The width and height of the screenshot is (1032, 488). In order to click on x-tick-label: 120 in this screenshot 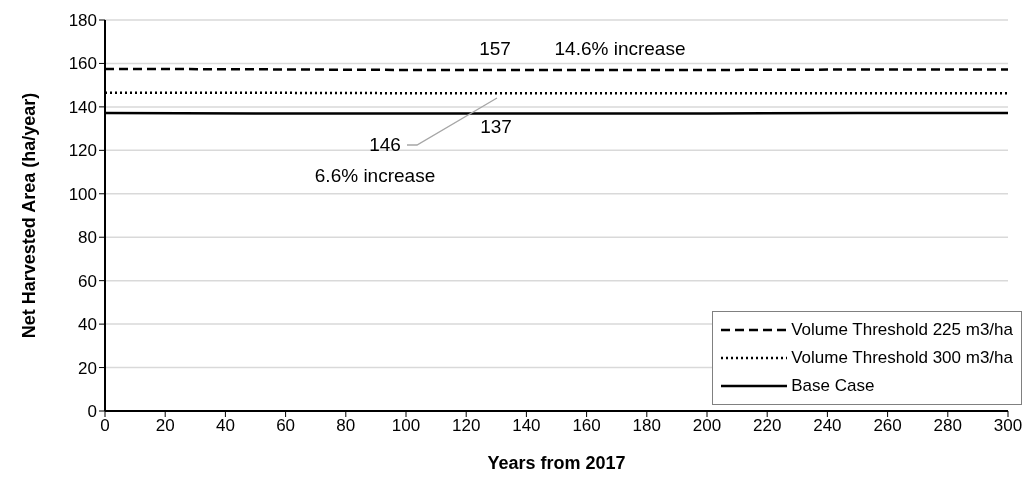, I will do `click(466, 426)`.